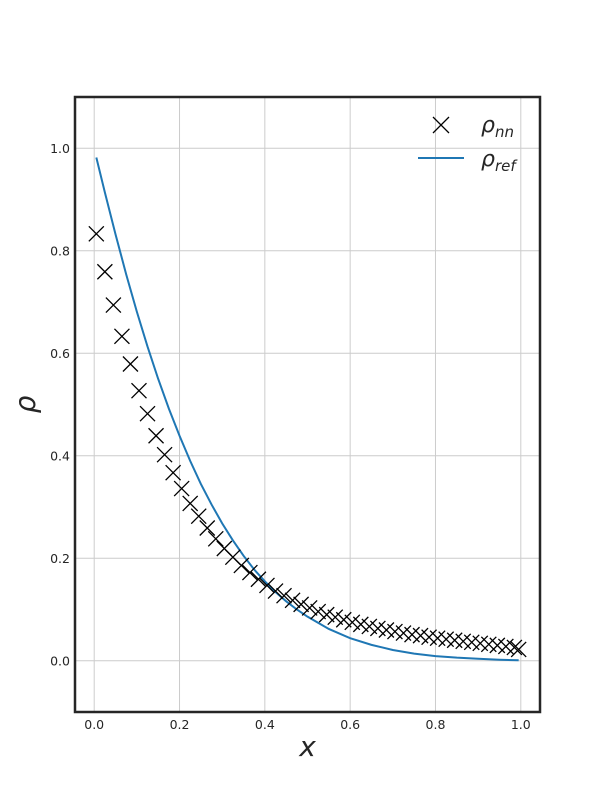 The height and width of the screenshot is (800, 600). What do you see at coordinates (488, 159) in the screenshot?
I see `legend-label-ref-main: ρ` at bounding box center [488, 159].